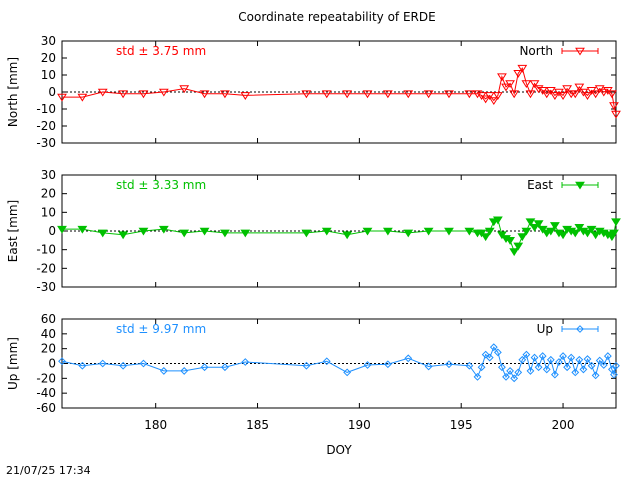  I want to click on y-tick-label-up: -60, so click(46, 408).